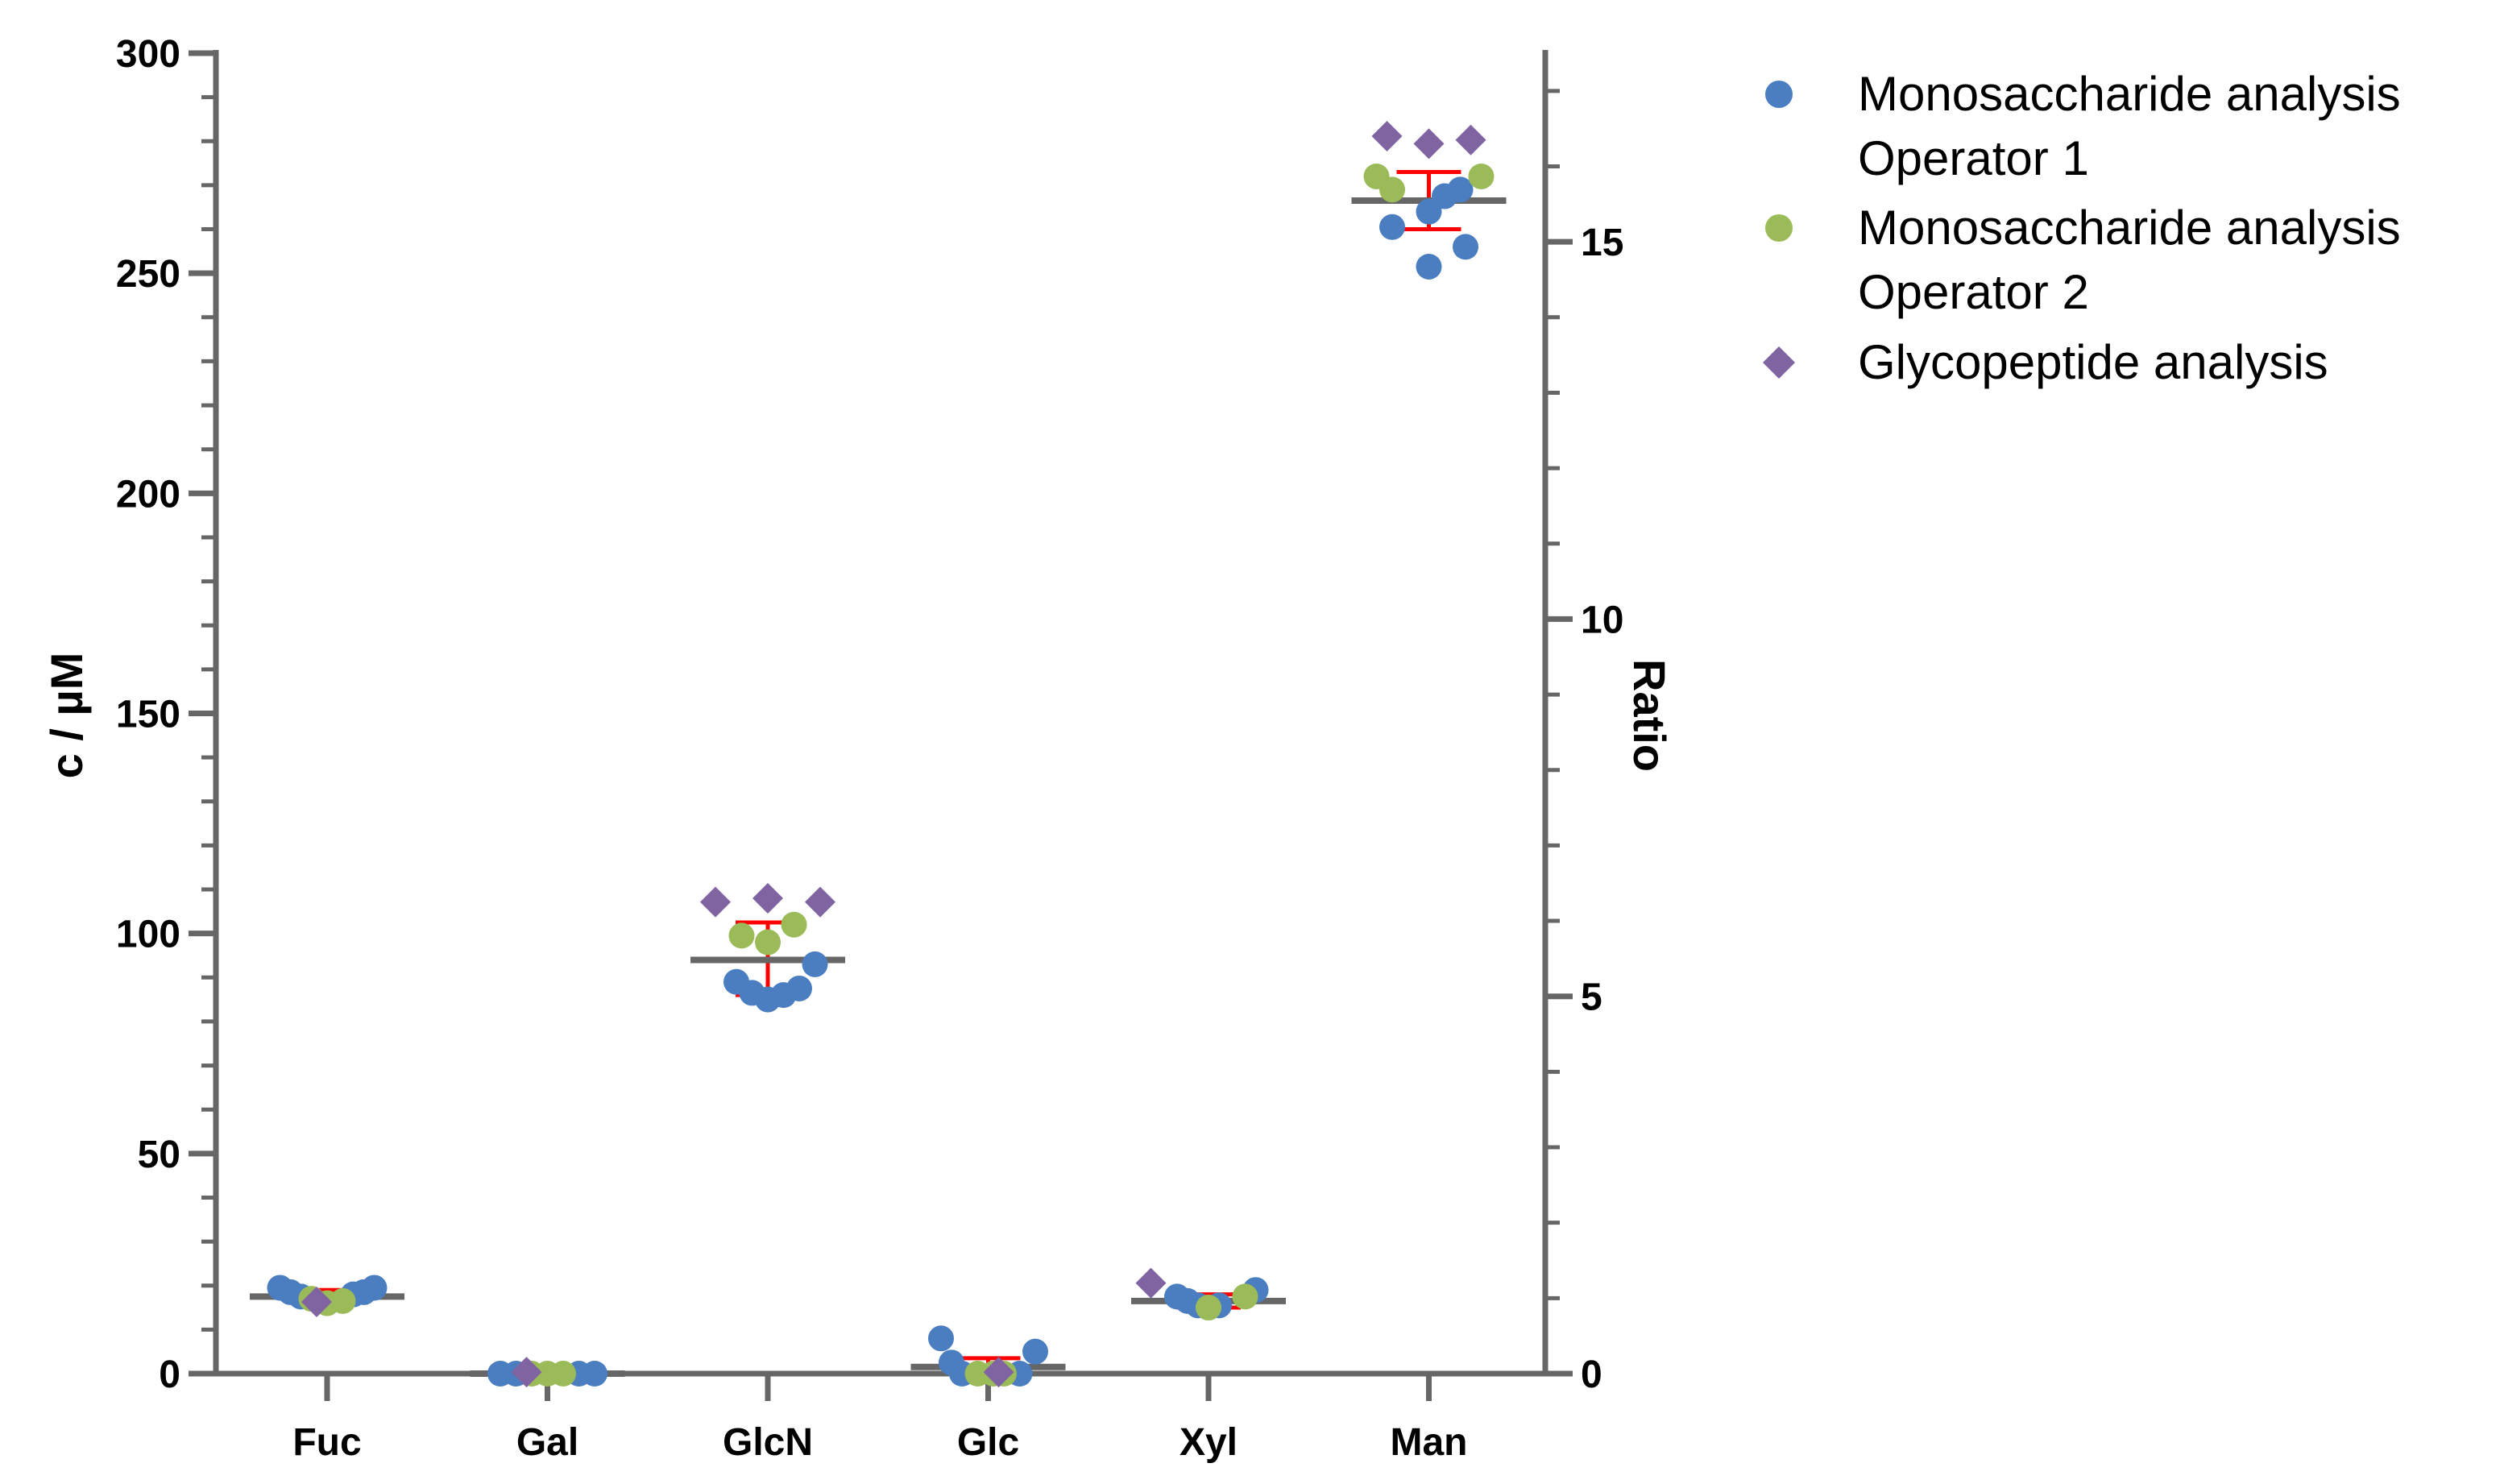 This screenshot has width=2500, height=1484. What do you see at coordinates (1592, 997) in the screenshot?
I see `y2-tick-label: 5` at bounding box center [1592, 997].